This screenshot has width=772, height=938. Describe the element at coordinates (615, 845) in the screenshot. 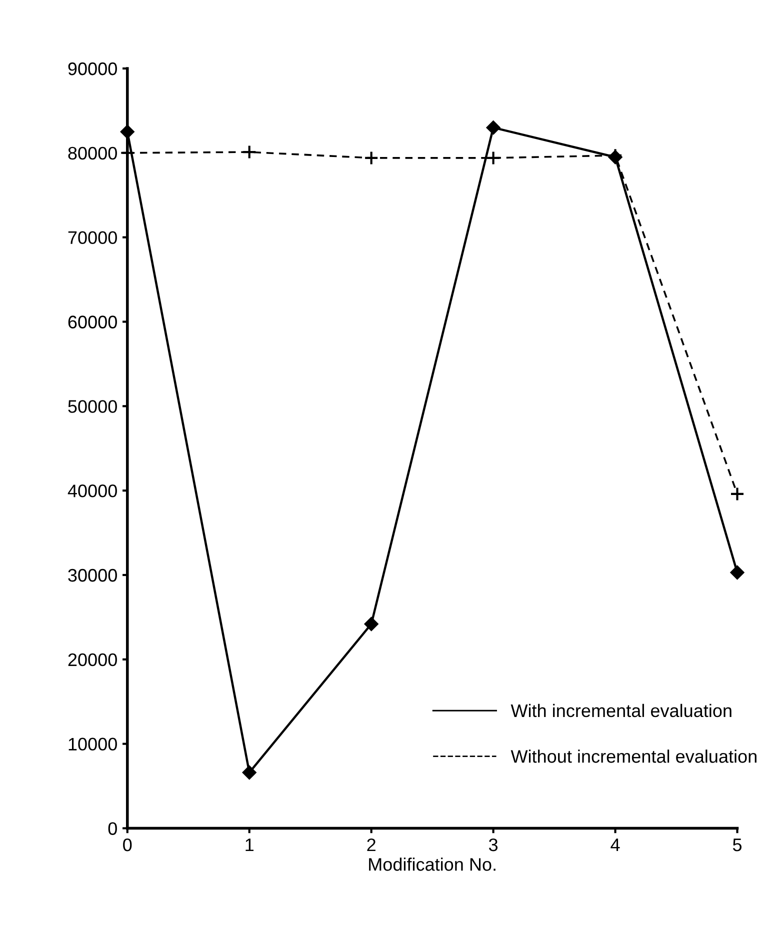

I see `x-tick-label: 4` at that location.